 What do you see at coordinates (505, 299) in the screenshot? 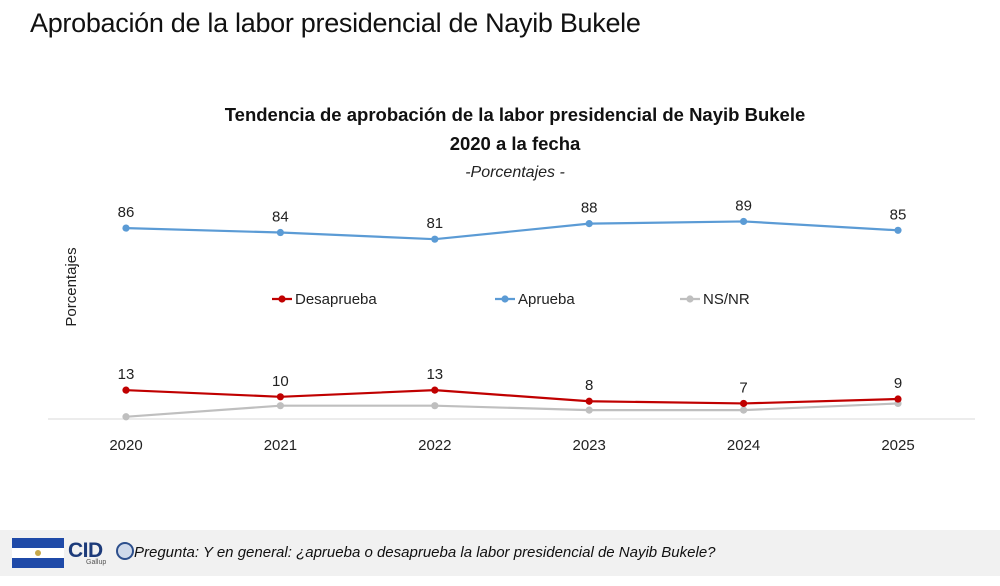
I see `legend-marker-aprueba` at bounding box center [505, 299].